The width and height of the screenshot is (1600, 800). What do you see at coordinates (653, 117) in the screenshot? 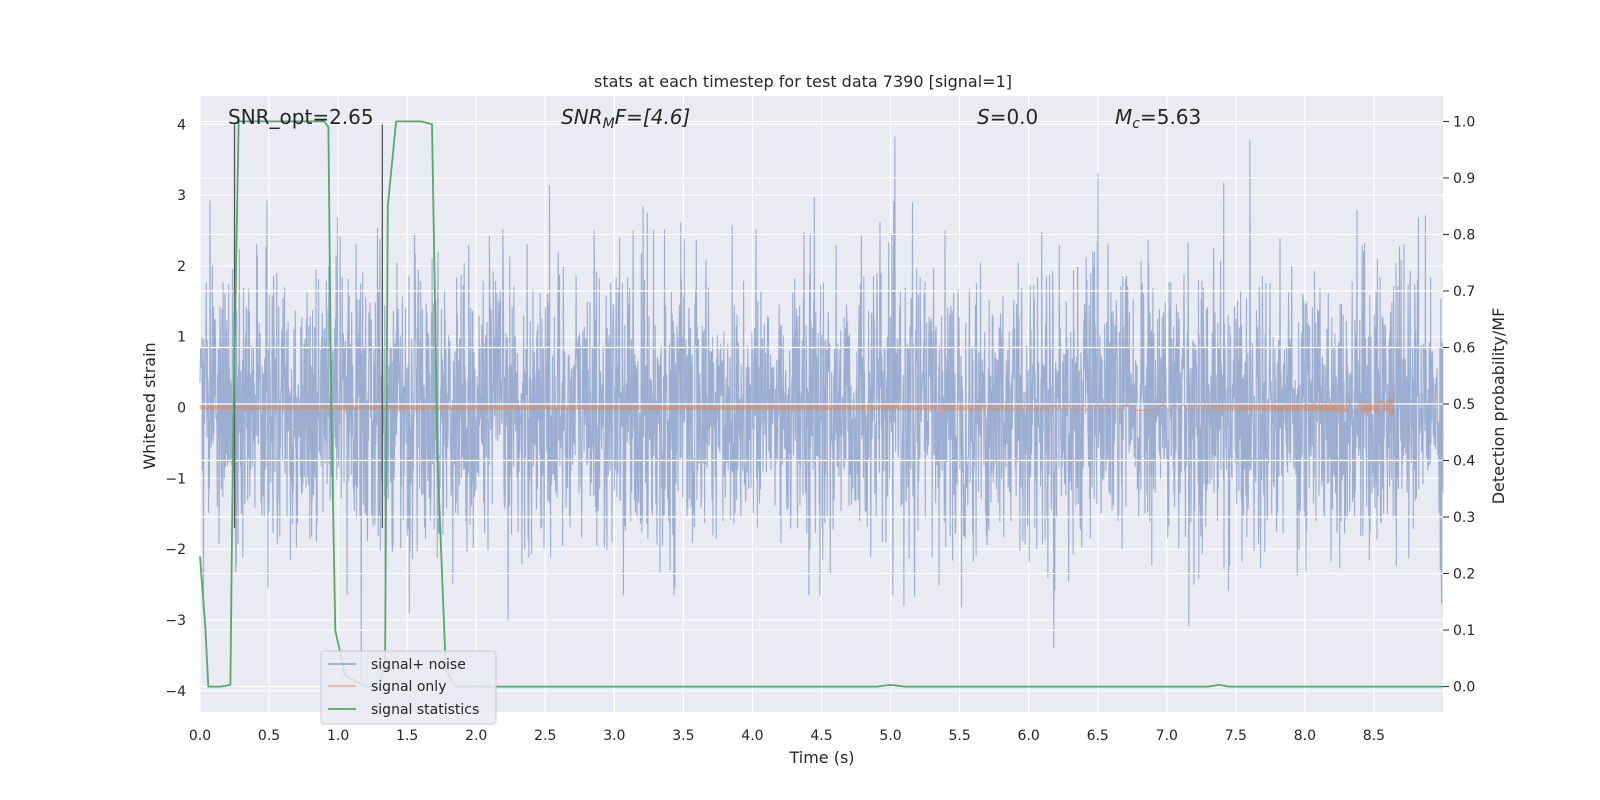
I see `annotation-snr-mf-value: F=[4.6]` at bounding box center [653, 117].